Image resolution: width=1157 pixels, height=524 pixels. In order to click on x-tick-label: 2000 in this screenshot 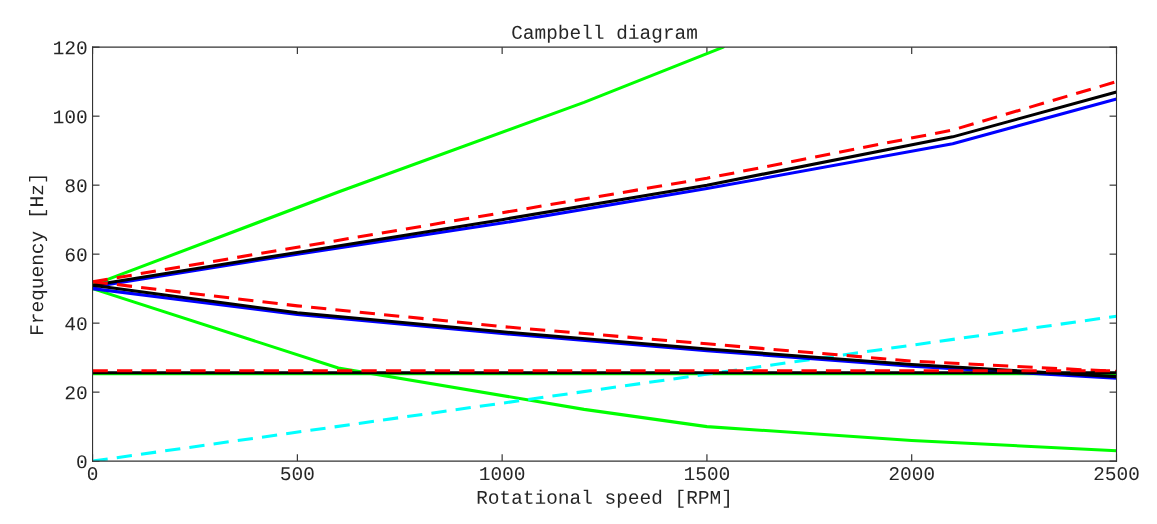, I will do `click(911, 474)`.